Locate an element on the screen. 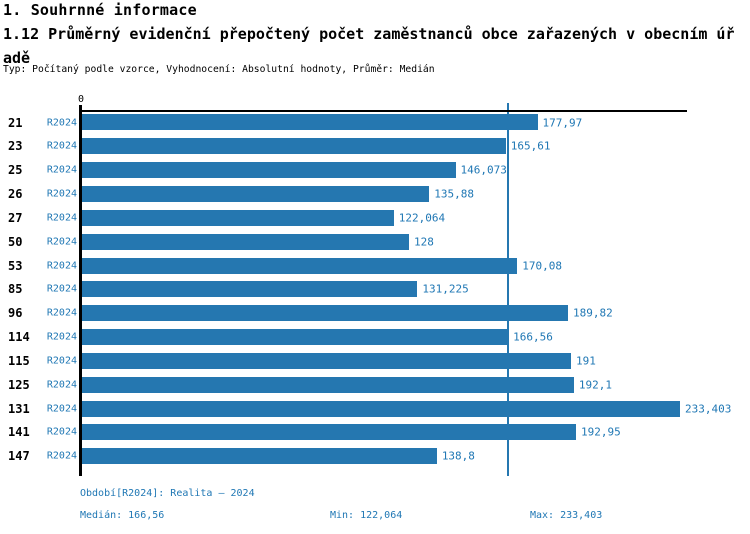  row-category-label: 23 is located at coordinates (15, 146).